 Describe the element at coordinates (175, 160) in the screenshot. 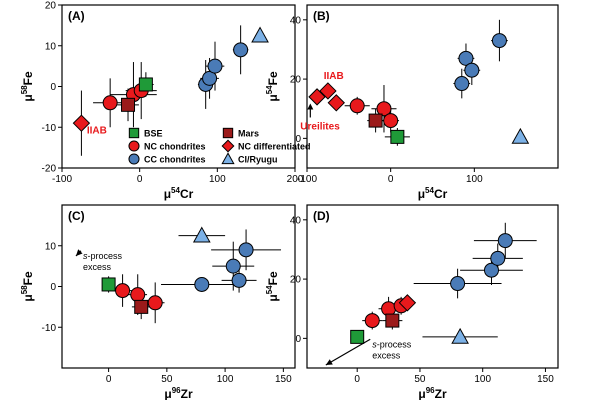

I see `legend-label: CC chondrites` at that location.